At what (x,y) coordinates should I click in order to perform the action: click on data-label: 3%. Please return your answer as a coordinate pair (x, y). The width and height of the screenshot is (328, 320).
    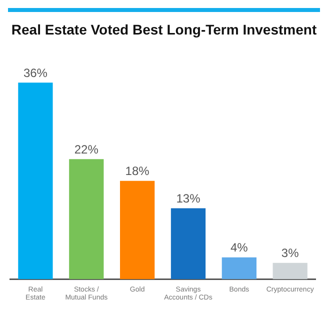
    Looking at the image, I should click on (290, 253).